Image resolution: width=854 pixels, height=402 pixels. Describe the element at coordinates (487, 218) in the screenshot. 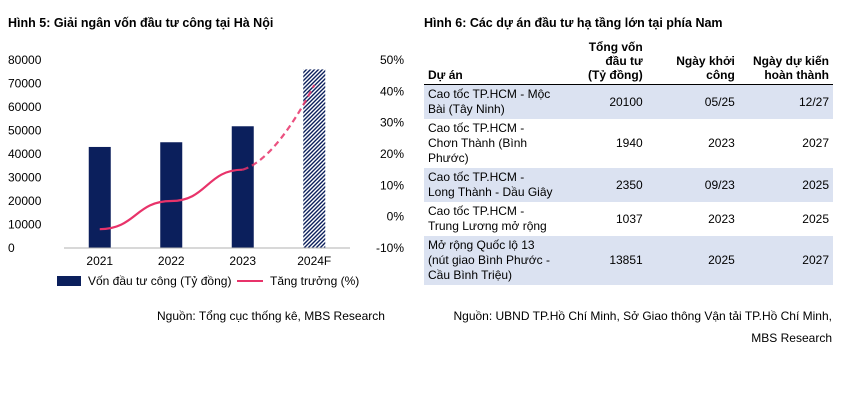

I see `project-name: Cao tốc TP.HCM - Trung Lương mở rộng` at that location.